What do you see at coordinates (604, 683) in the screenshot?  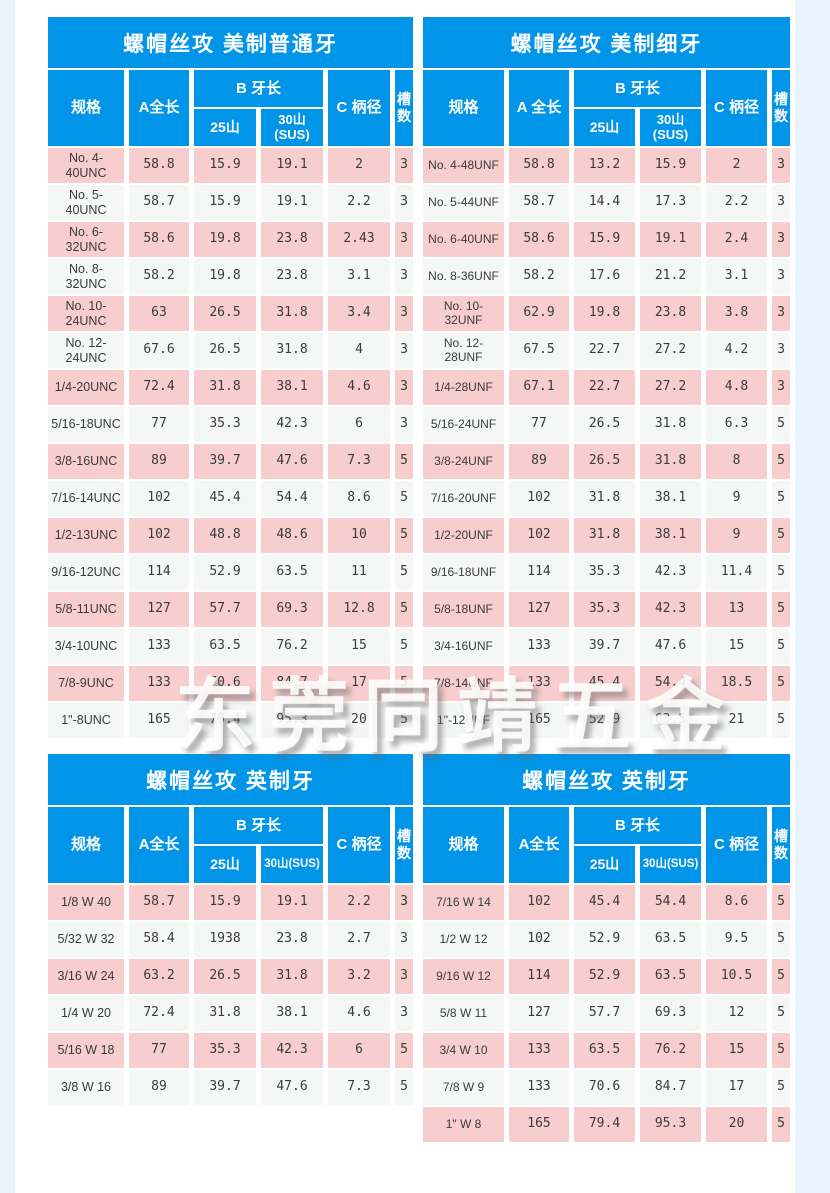 I see `value-cell: 45.4` at bounding box center [604, 683].